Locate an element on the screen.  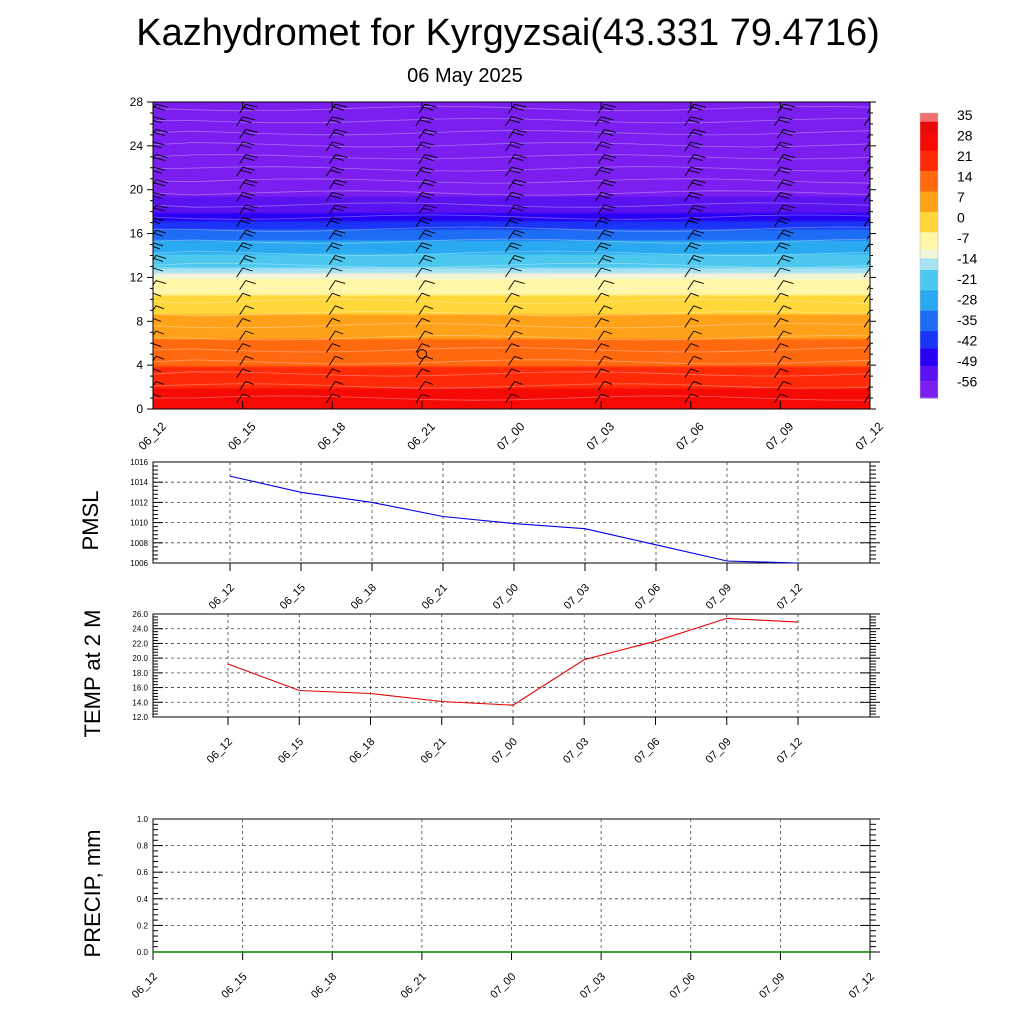
x-tick-label: 06_12 is located at coordinates (145, 986).